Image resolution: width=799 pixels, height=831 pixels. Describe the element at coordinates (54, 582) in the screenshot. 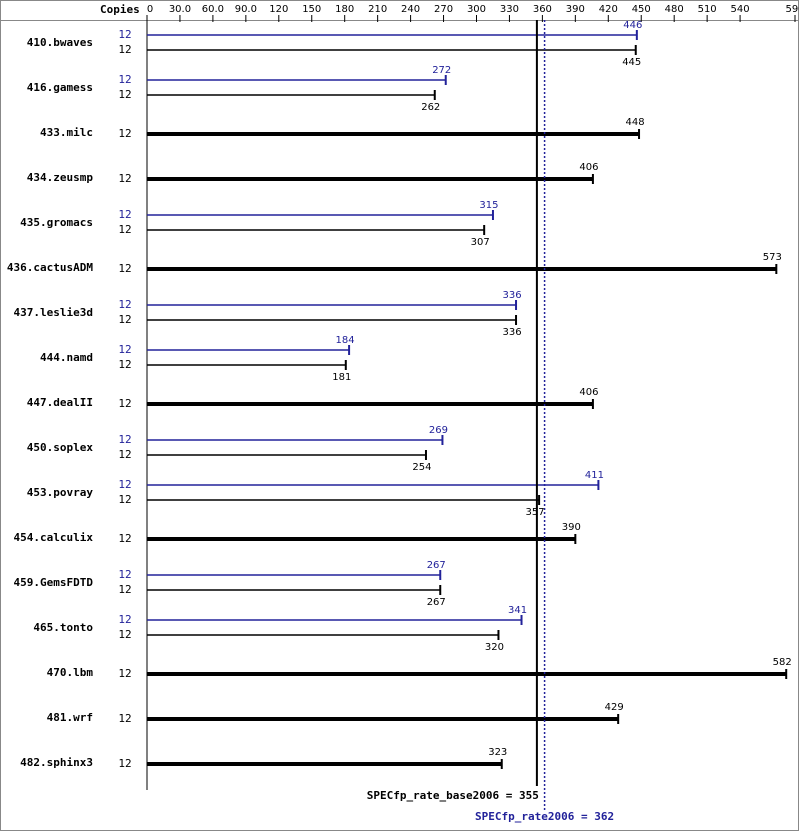

I see `benchmark-label: 459.GemsFDTD` at that location.